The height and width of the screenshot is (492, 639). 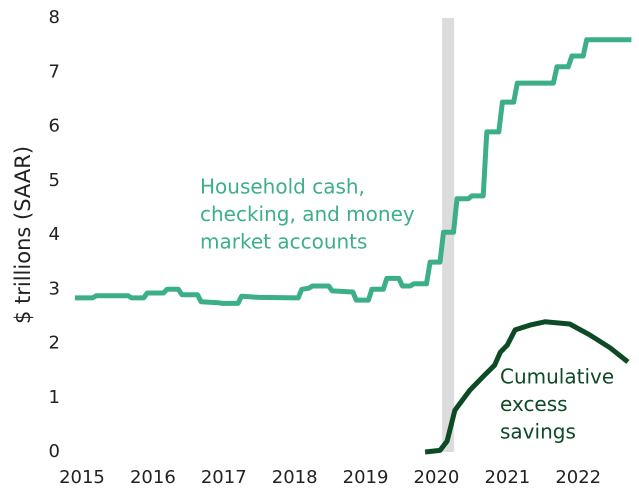 What do you see at coordinates (307, 214) in the screenshot?
I see `series-label: checking, and money` at bounding box center [307, 214].